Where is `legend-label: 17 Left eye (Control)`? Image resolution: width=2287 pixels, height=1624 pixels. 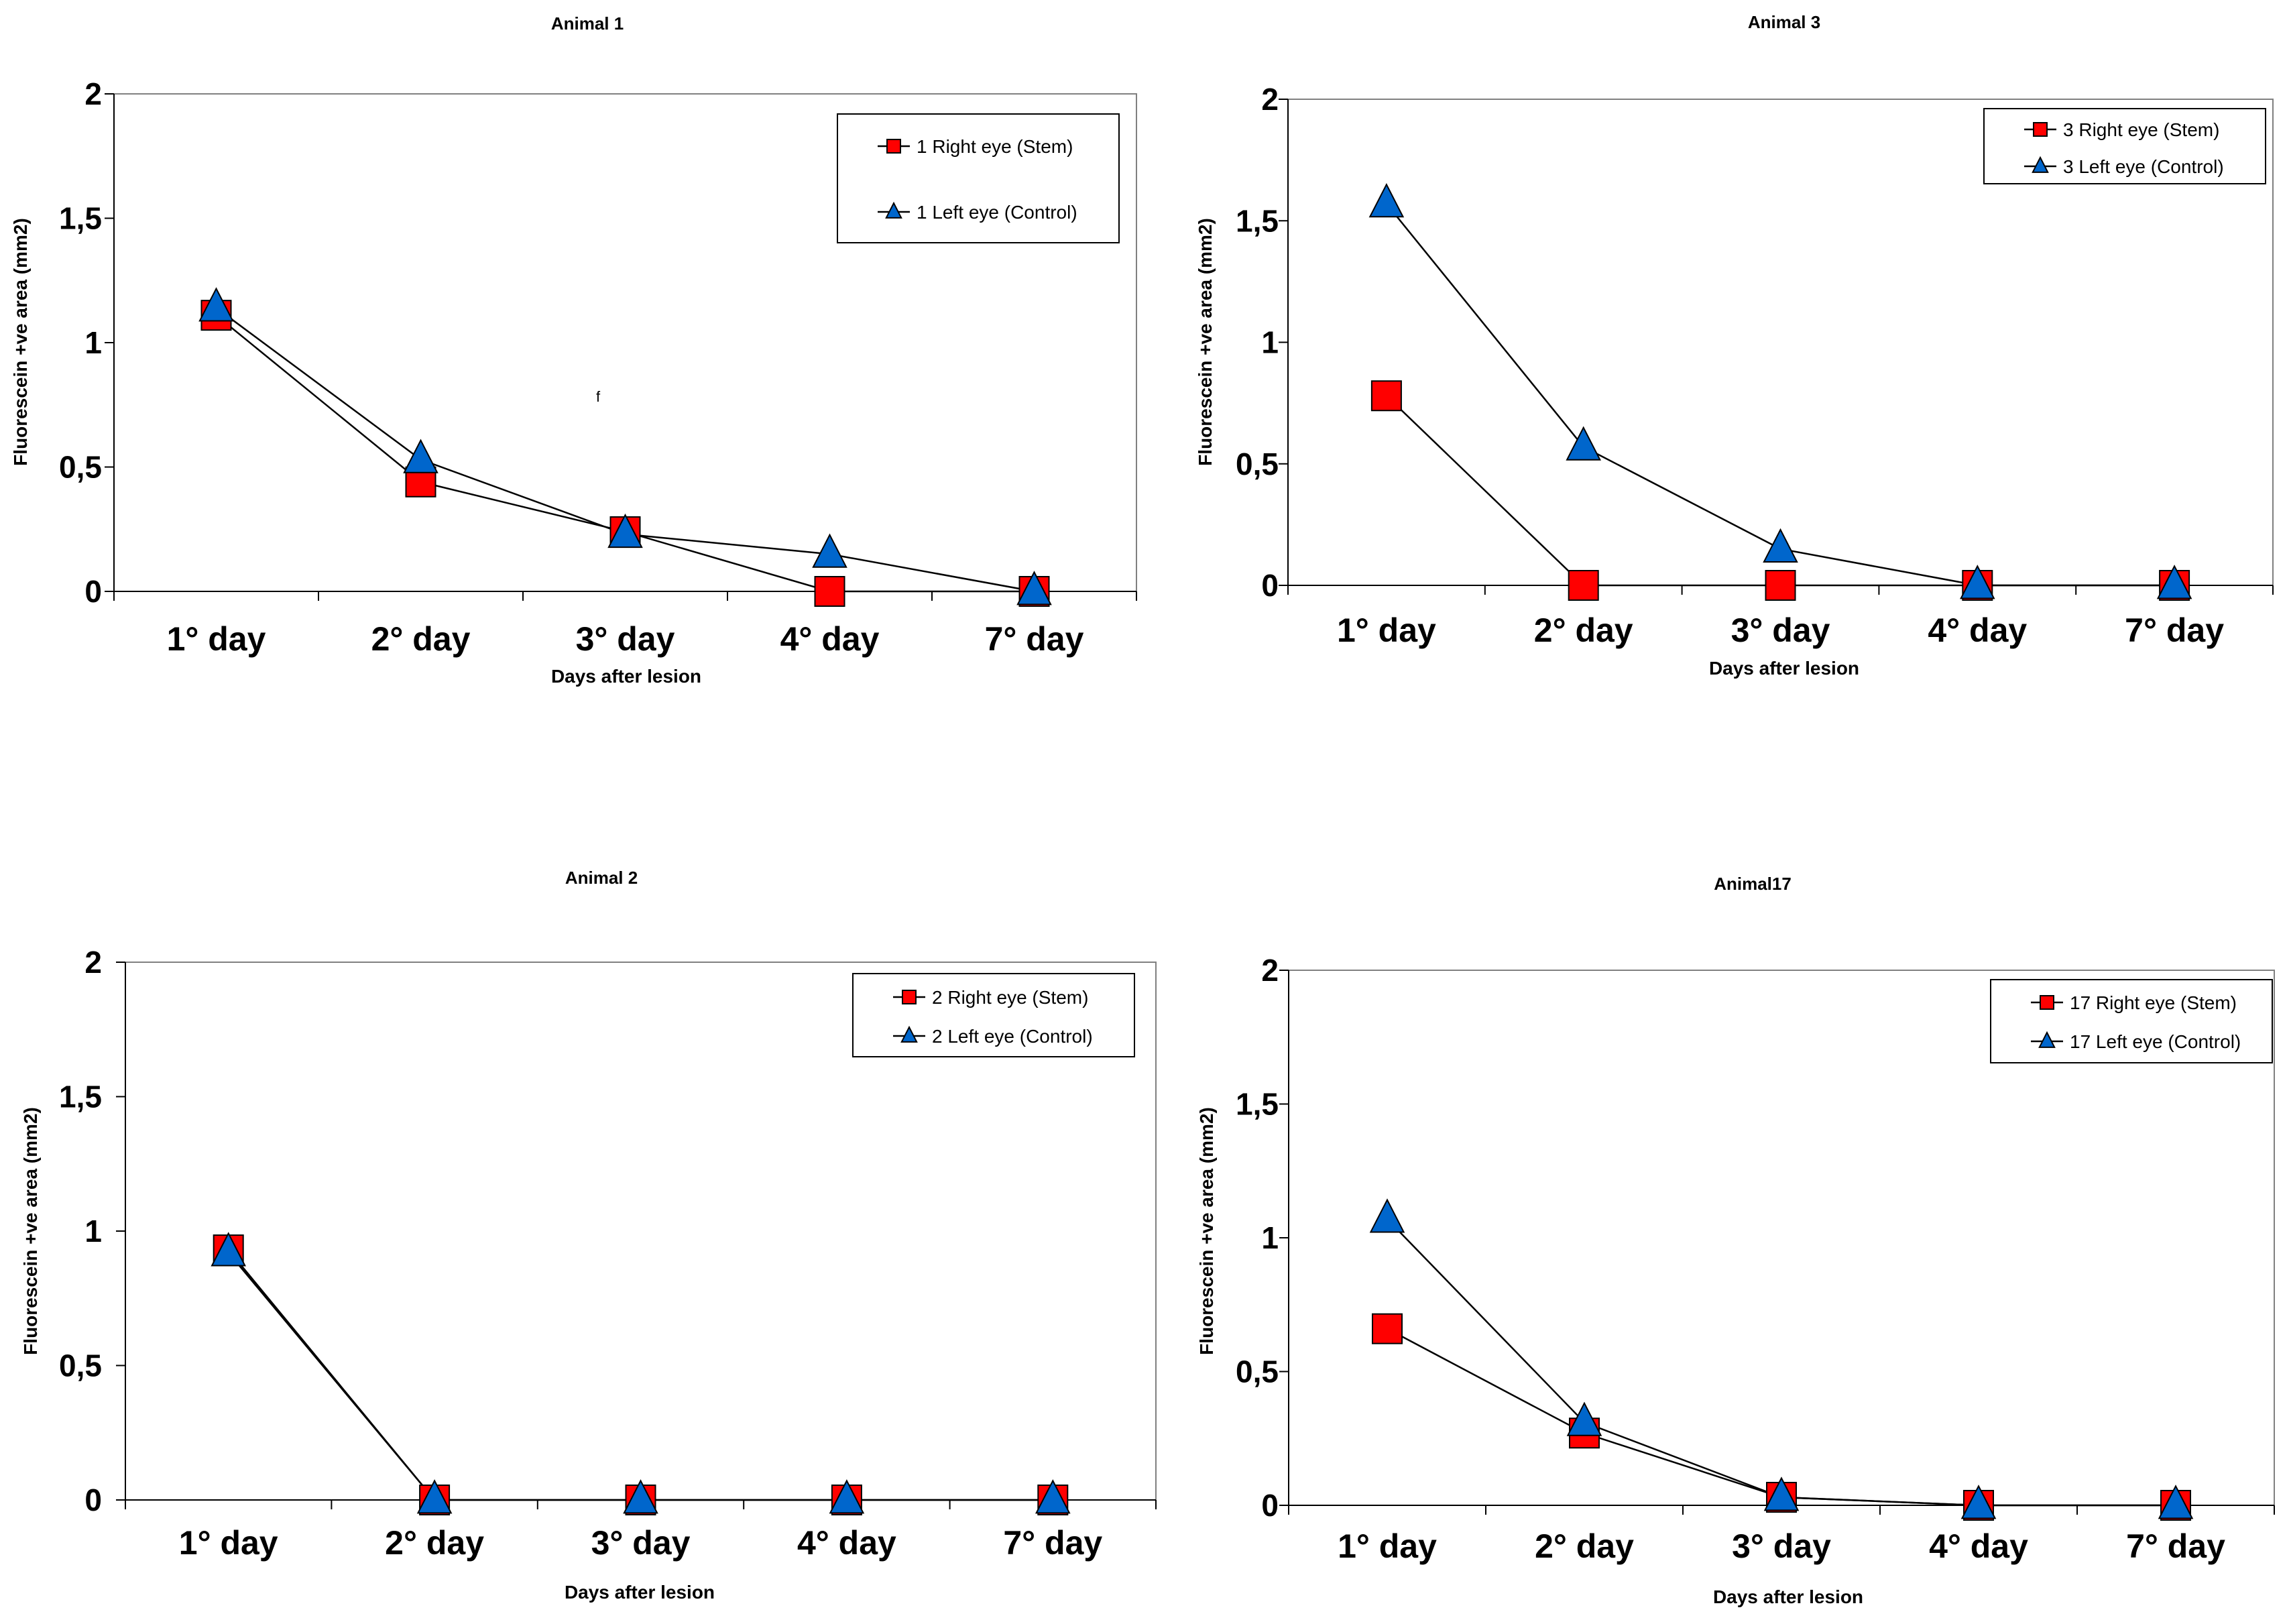
legend-label: 17 Left eye (Control) is located at coordinates (2156, 1041).